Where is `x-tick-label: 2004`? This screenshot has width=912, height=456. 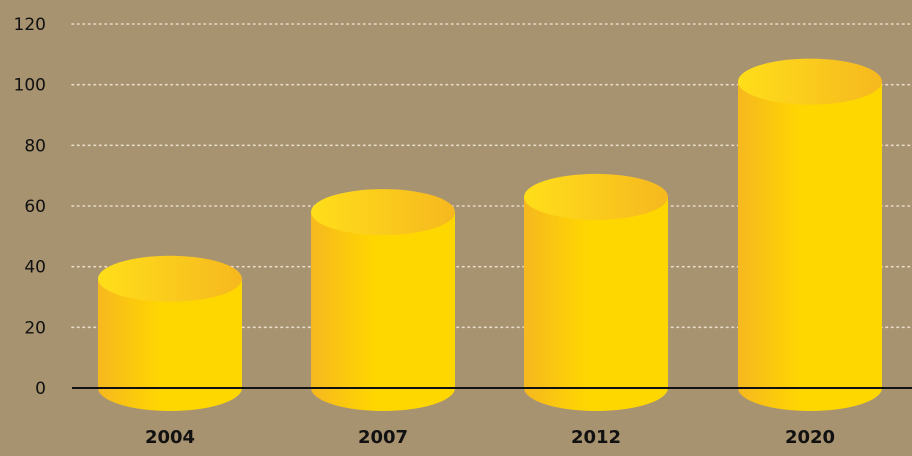 x-tick-label: 2004 is located at coordinates (170, 437).